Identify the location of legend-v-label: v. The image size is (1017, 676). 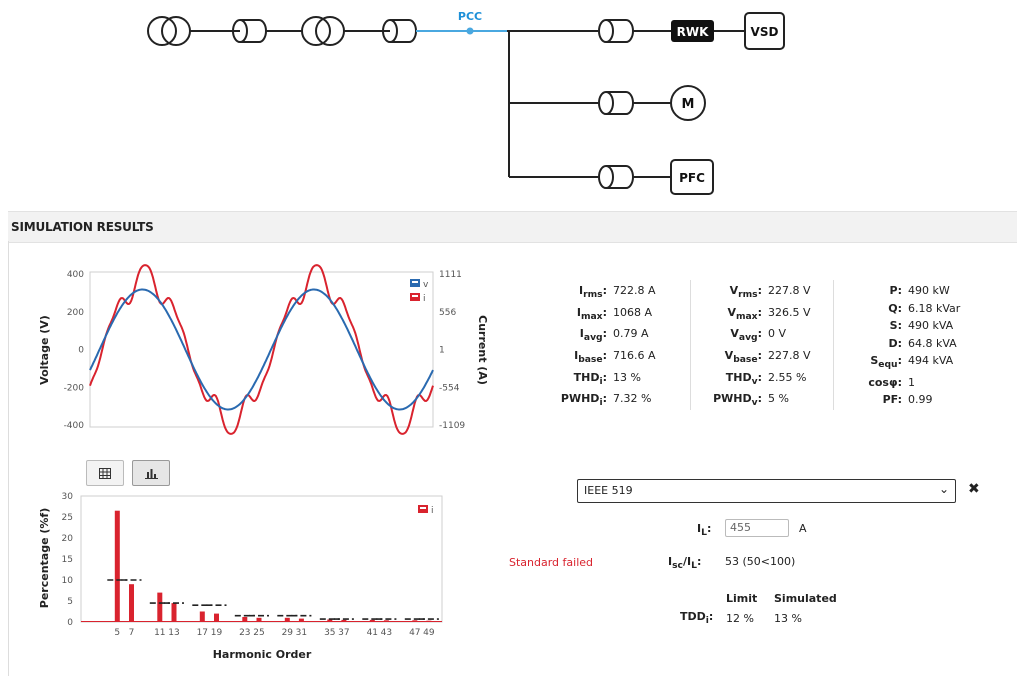
(426, 285).